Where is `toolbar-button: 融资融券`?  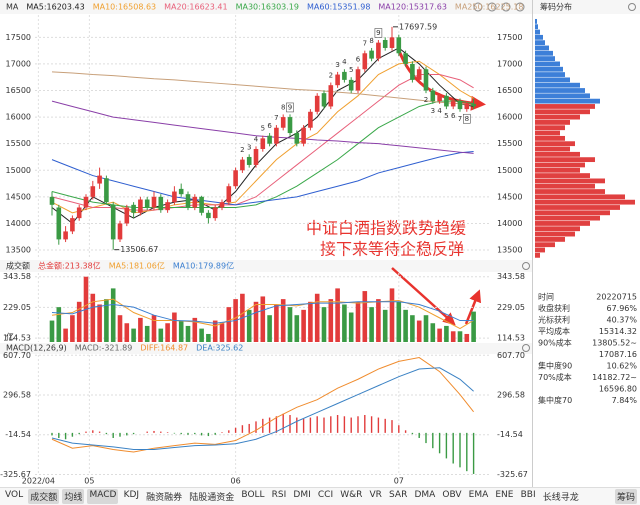 toolbar-button: 融资融券 is located at coordinates (164, 498).